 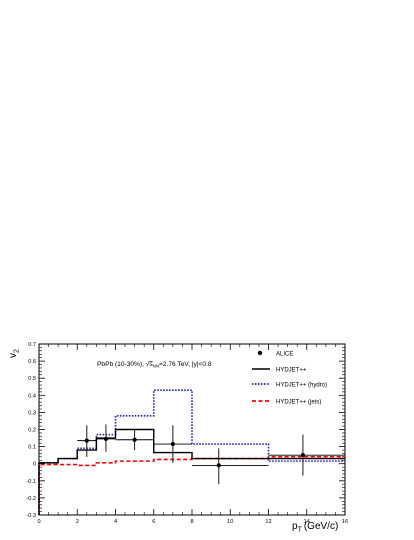 What do you see at coordinates (300, 530) in the screenshot?
I see `x-axis-title-sub: T` at bounding box center [300, 530].